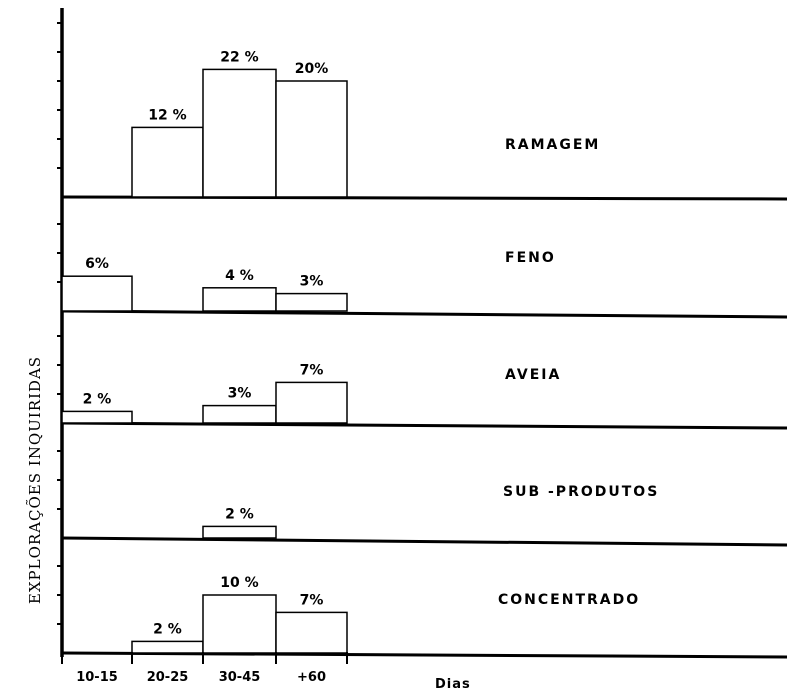  I want to click on bar-value-label: 6%, so click(97, 264).